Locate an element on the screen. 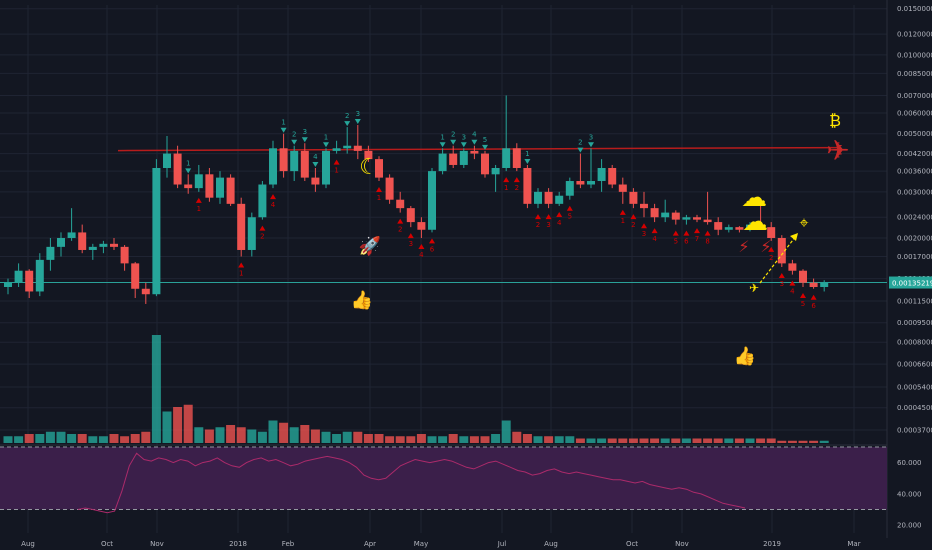 The width and height of the screenshot is (932, 550). x-tick-label: Nov is located at coordinates (157, 544).